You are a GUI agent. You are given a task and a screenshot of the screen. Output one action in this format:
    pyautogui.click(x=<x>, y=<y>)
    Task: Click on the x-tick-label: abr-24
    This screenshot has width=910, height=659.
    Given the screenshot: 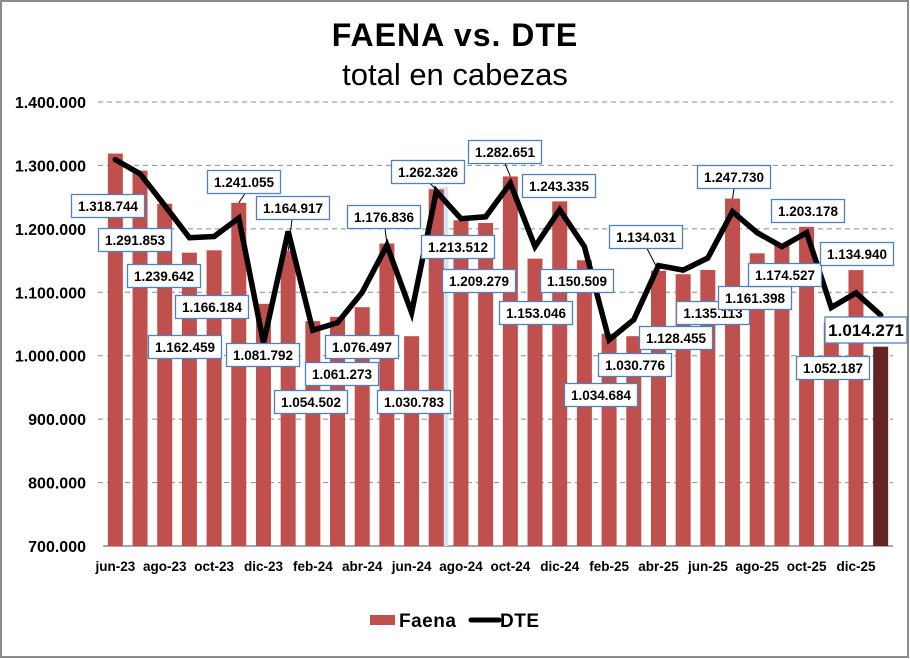 What is the action you would take?
    pyautogui.click(x=362, y=566)
    